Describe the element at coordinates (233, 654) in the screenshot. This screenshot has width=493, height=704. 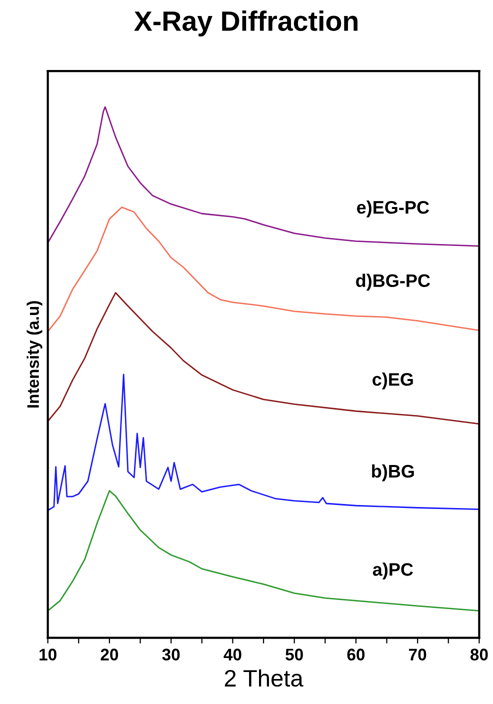
I see `x-tick-label: 40` at that location.